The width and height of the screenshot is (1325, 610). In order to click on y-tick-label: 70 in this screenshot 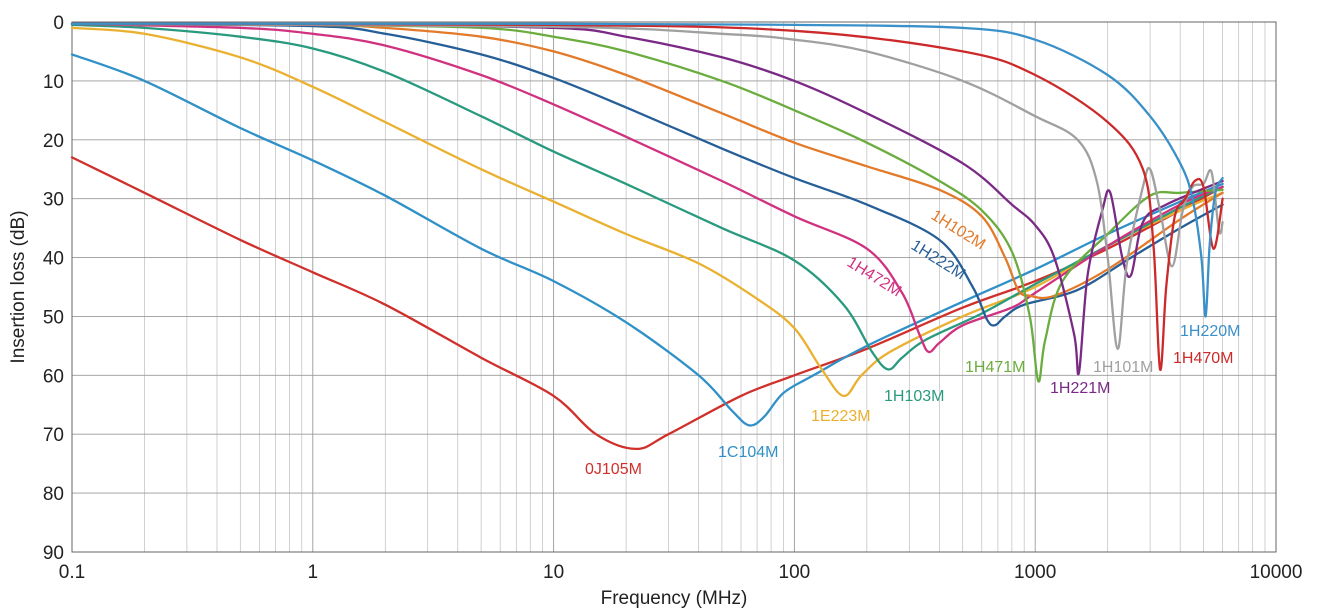, I will do `click(53, 435)`.